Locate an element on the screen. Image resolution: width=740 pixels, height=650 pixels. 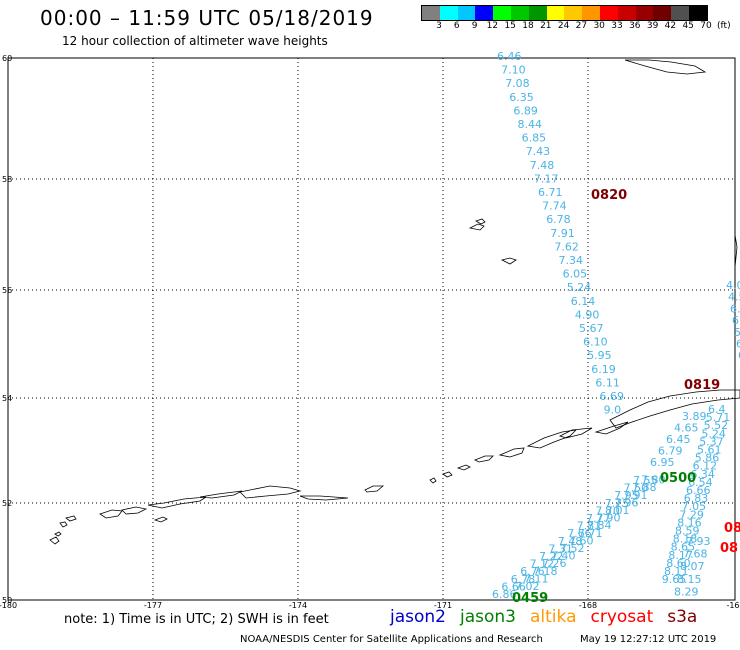
wave-height-value: 6.95 is located at coordinates (662, 462).